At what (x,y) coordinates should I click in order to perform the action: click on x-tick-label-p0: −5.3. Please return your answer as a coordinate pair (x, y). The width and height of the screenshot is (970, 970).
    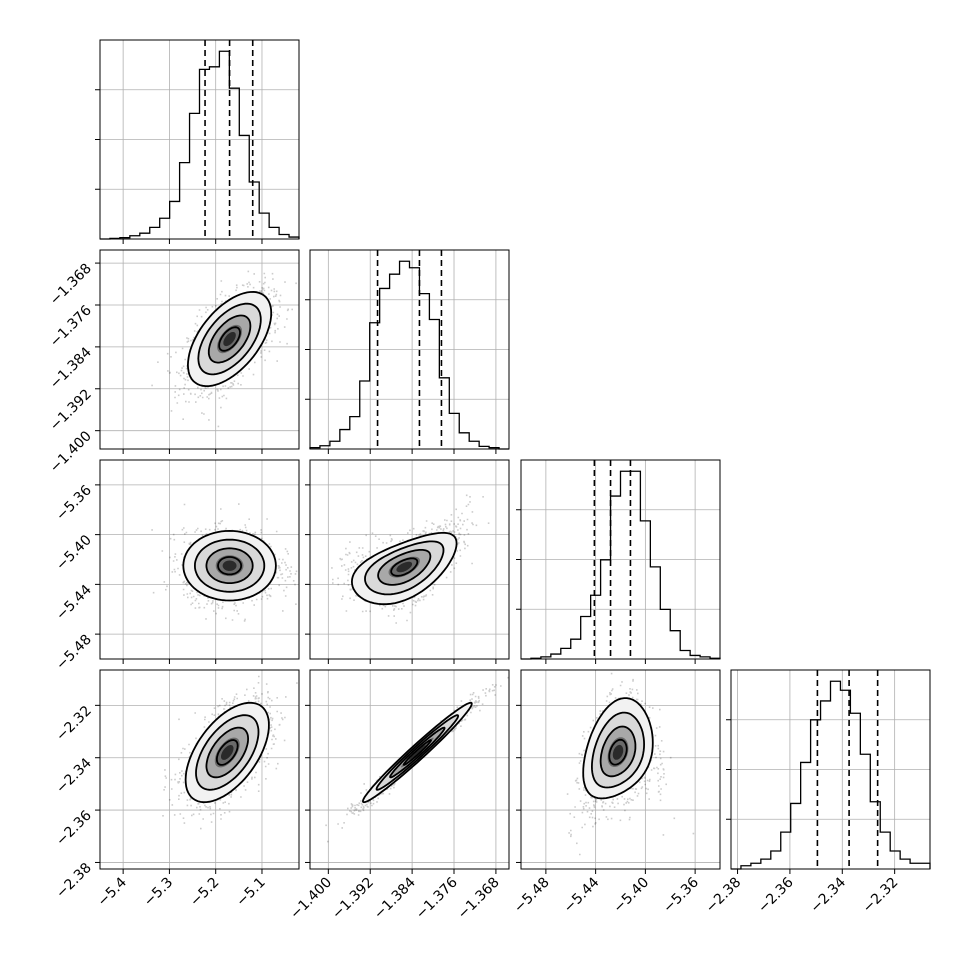
    Looking at the image, I should click on (158, 892).